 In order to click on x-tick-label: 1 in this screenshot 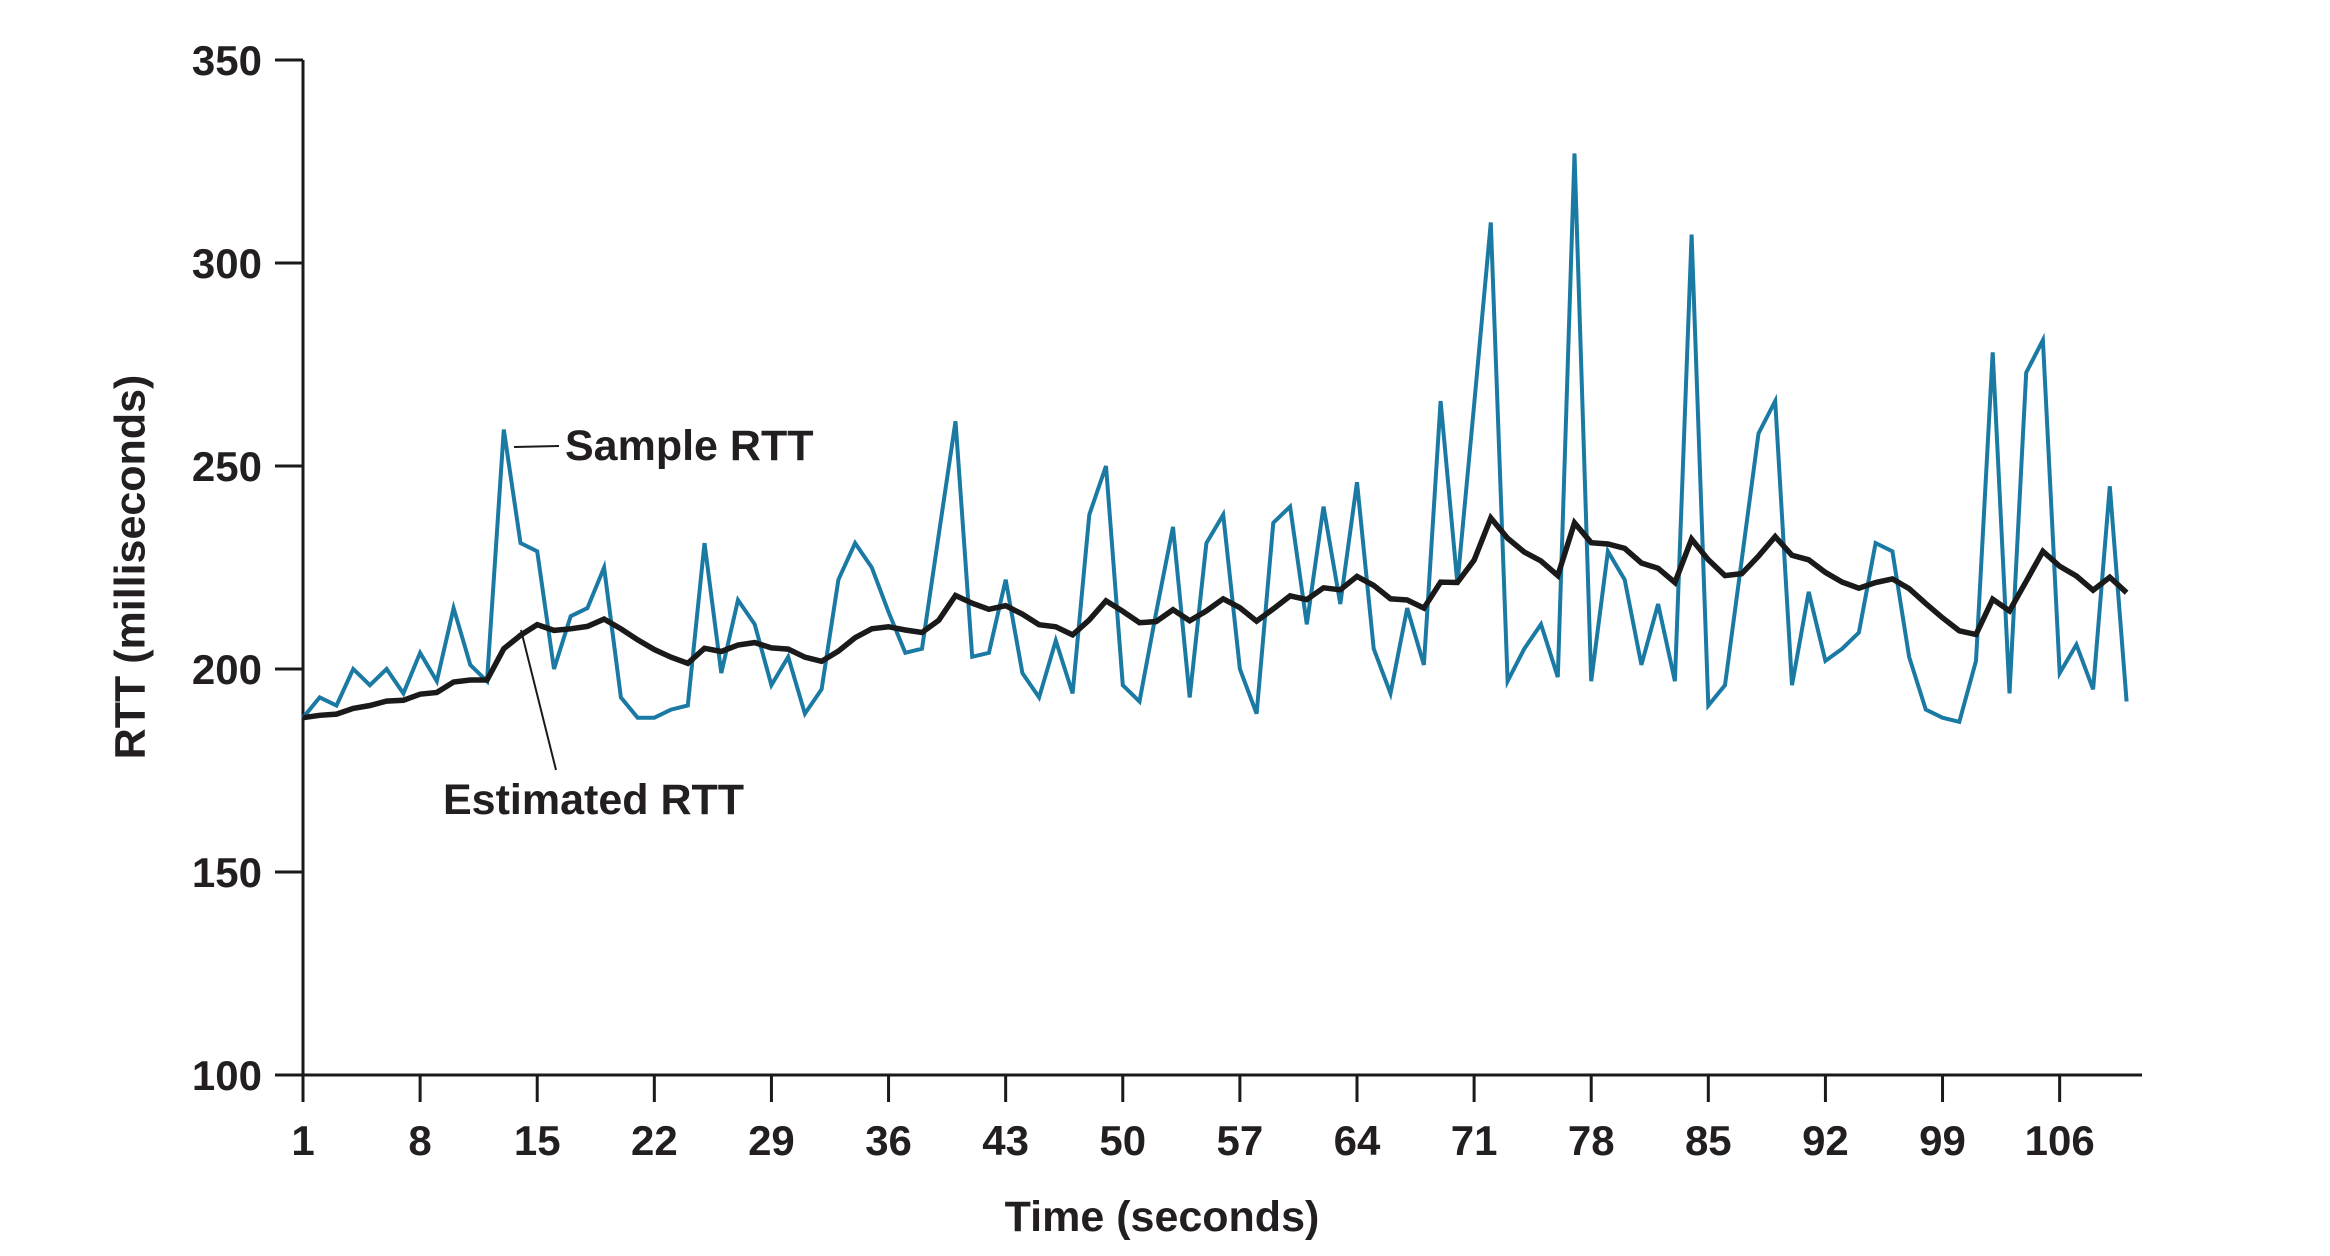, I will do `click(302, 1140)`.